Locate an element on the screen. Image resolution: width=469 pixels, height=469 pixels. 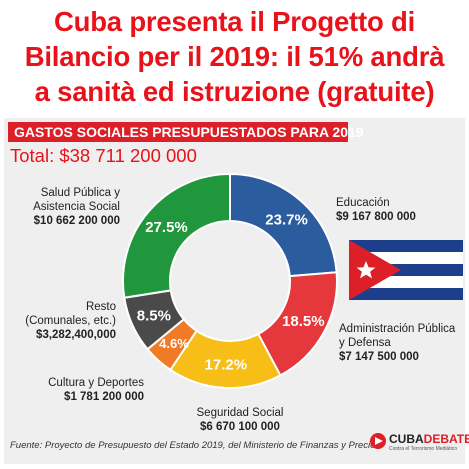
label-salud-value: $10 662 200 000 is located at coordinates (76, 221).